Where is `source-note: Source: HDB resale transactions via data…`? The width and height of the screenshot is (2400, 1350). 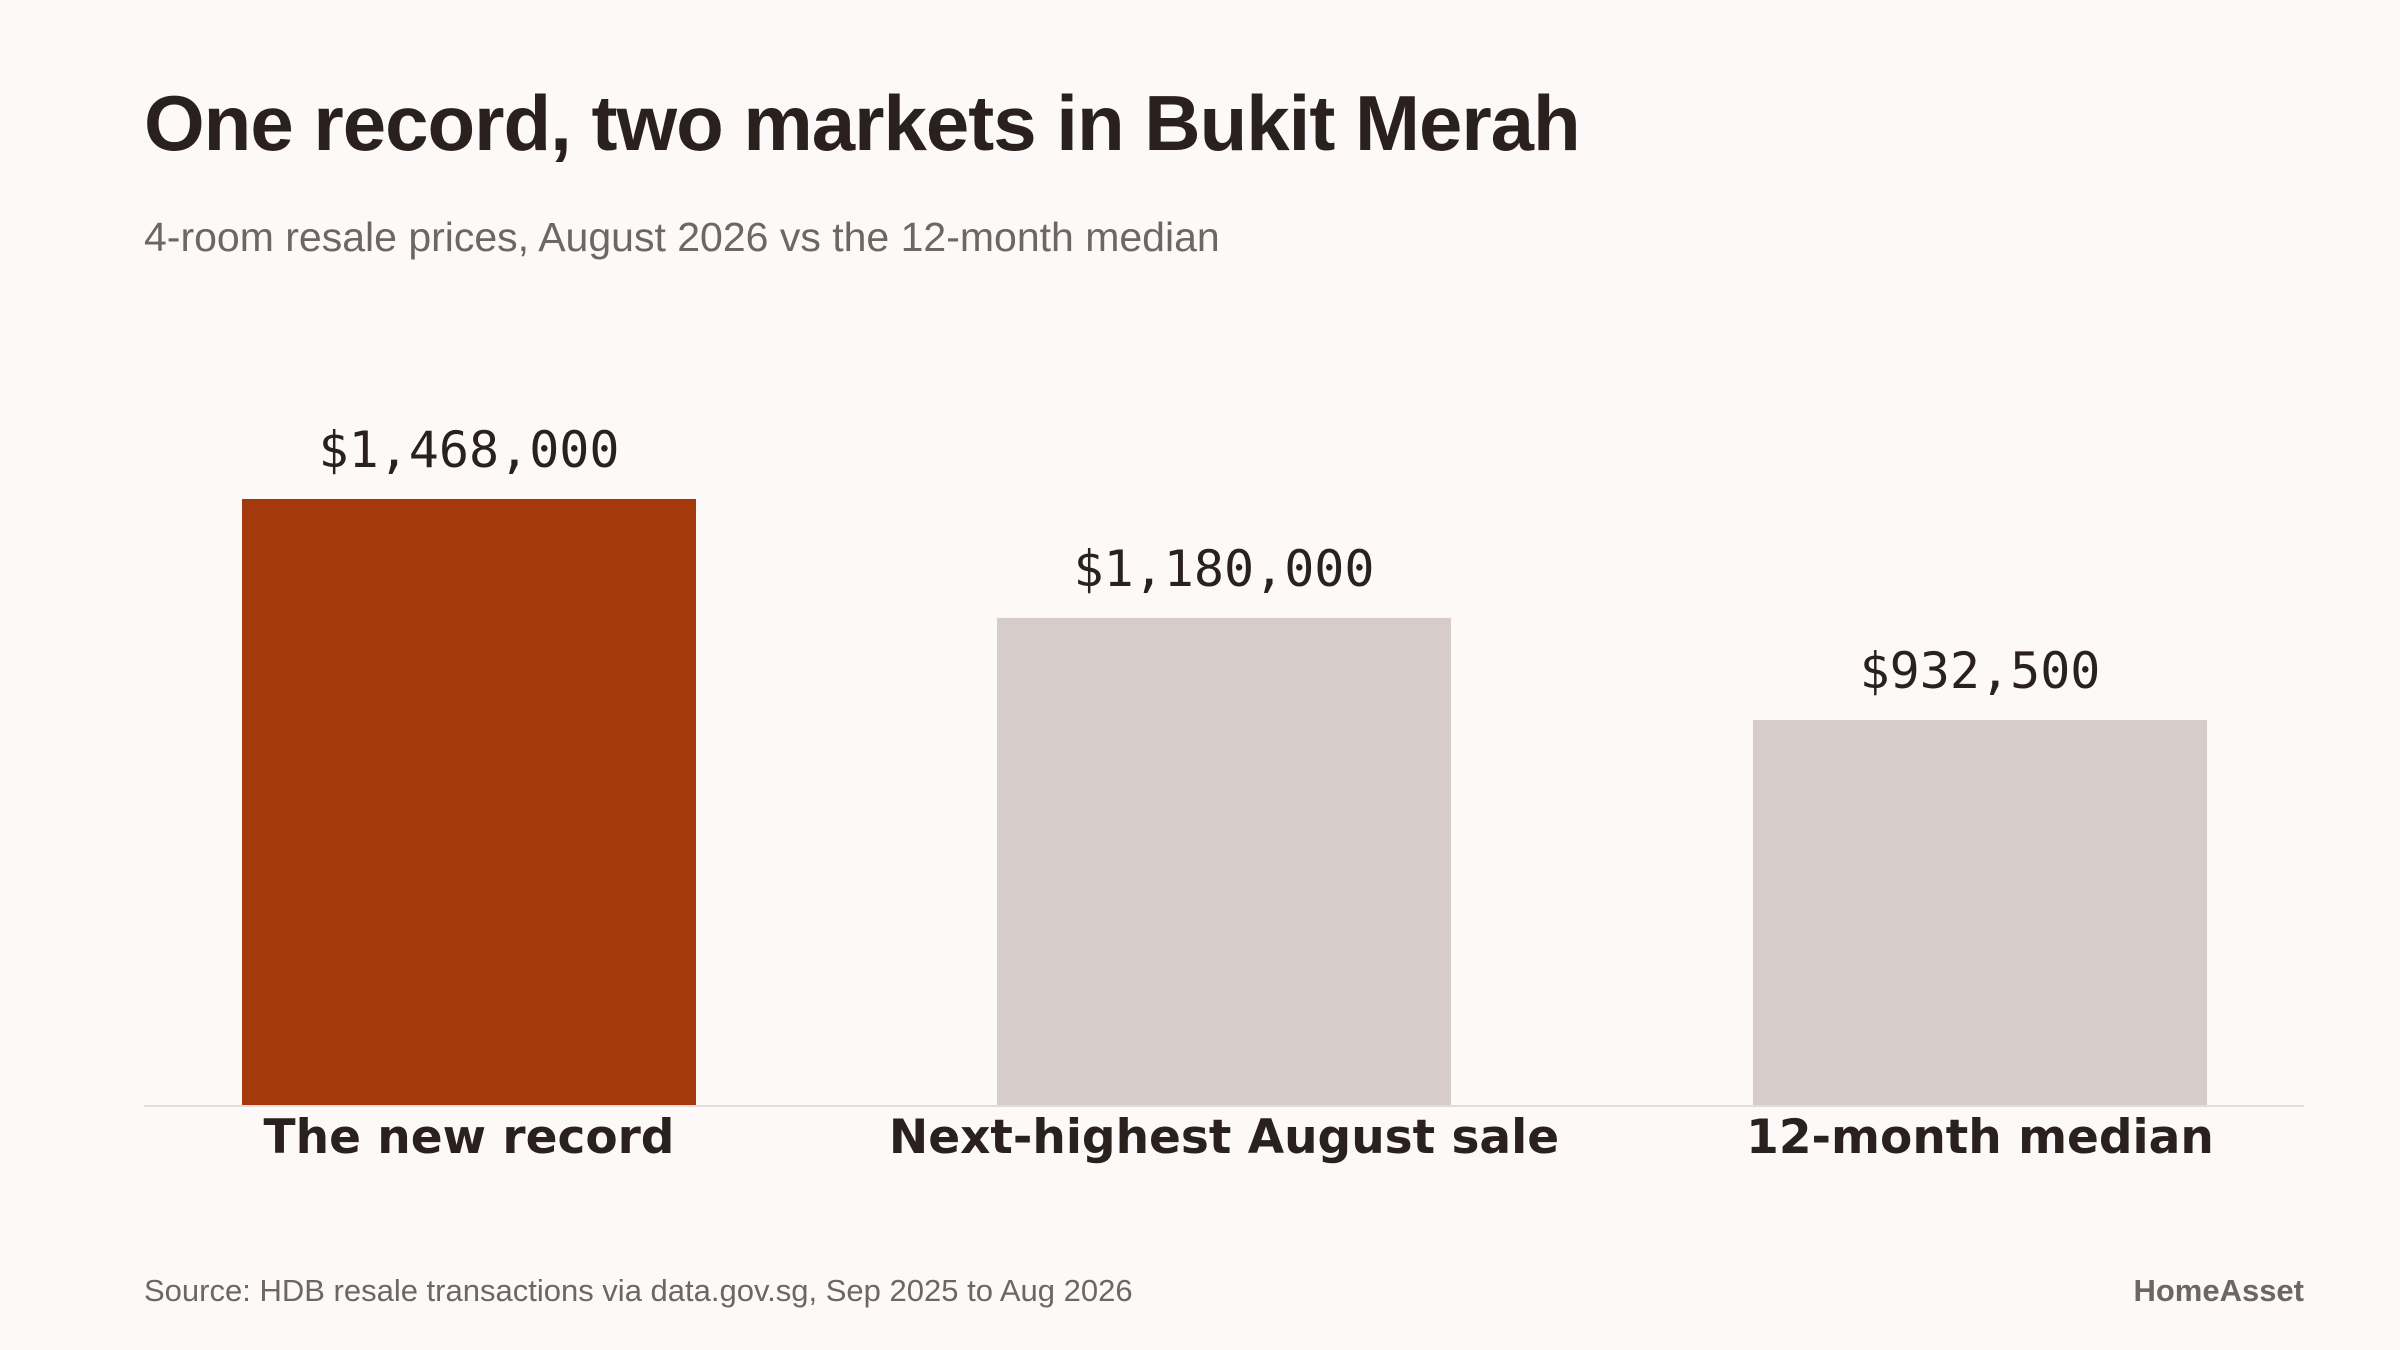
source-note: Source: HDB resale transactions via data… is located at coordinates (638, 1290).